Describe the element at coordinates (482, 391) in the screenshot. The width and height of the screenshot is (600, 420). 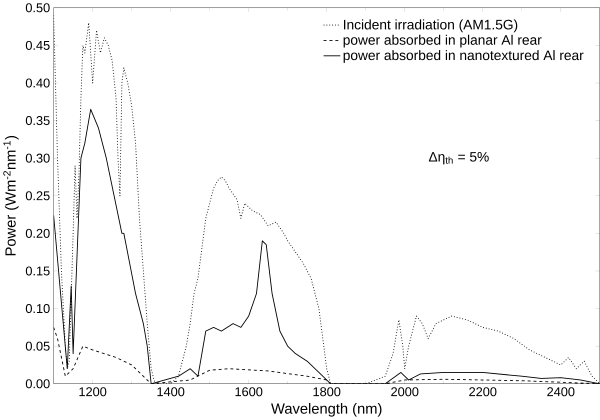
I see `x-tick-label: 2200` at that location.